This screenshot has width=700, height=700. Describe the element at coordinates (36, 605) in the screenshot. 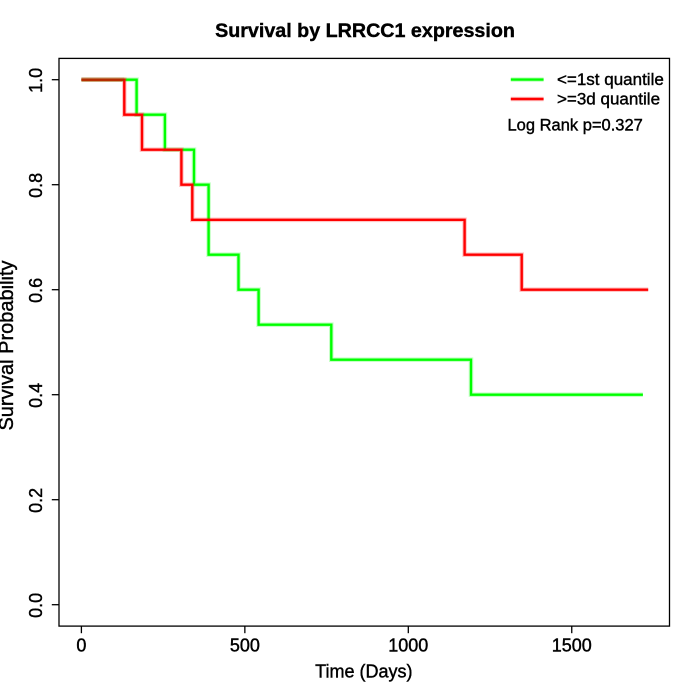

I see `svg-text: 0.0` at that location.